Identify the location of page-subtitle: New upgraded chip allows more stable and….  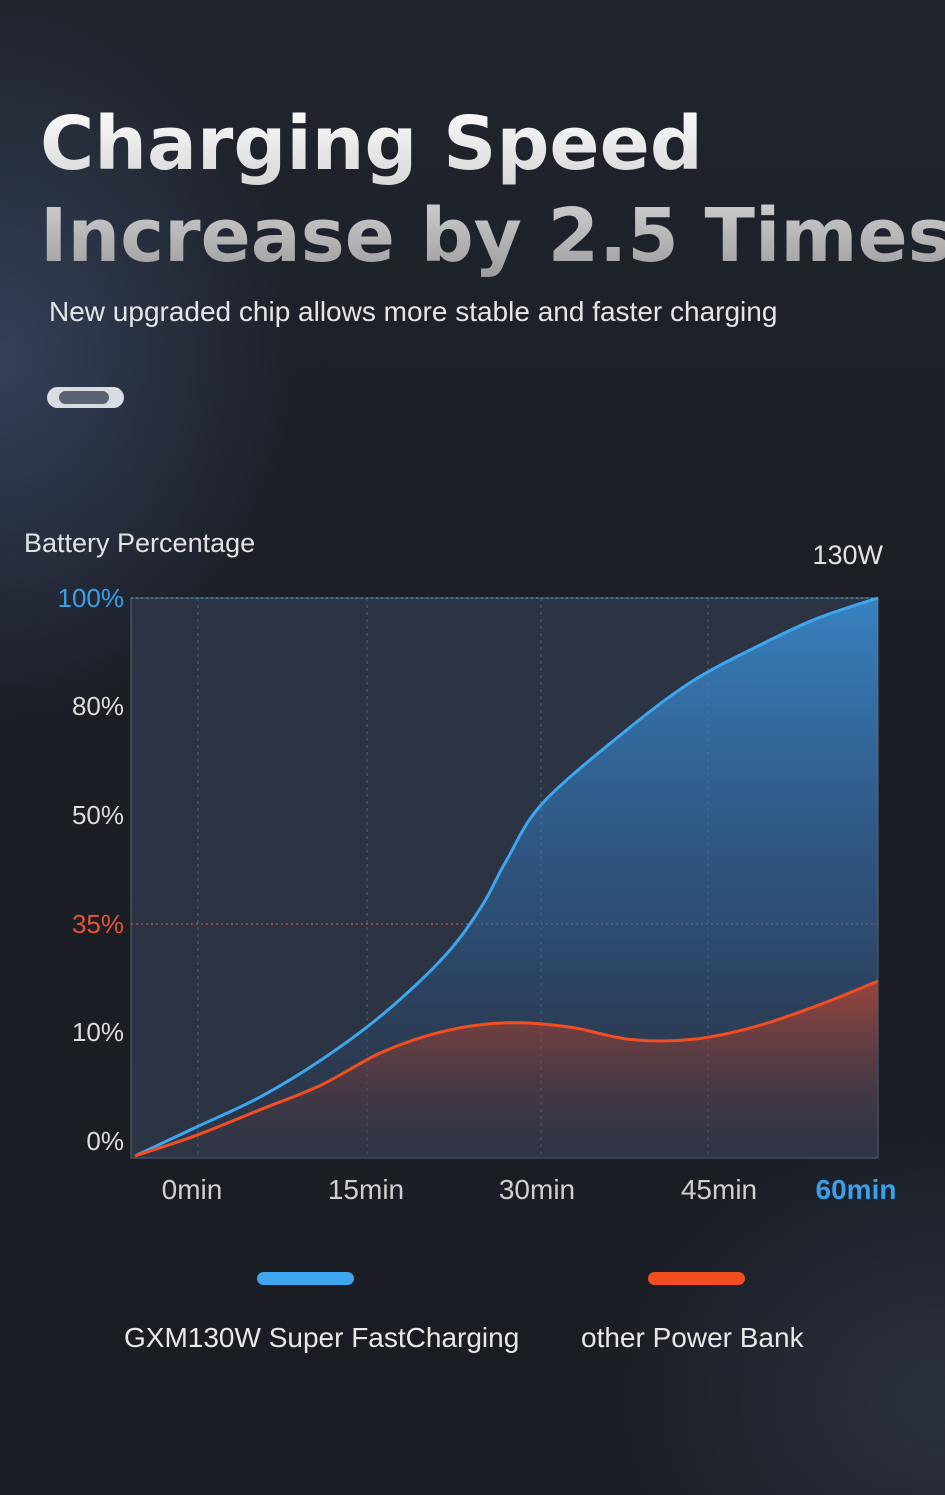
(413, 311).